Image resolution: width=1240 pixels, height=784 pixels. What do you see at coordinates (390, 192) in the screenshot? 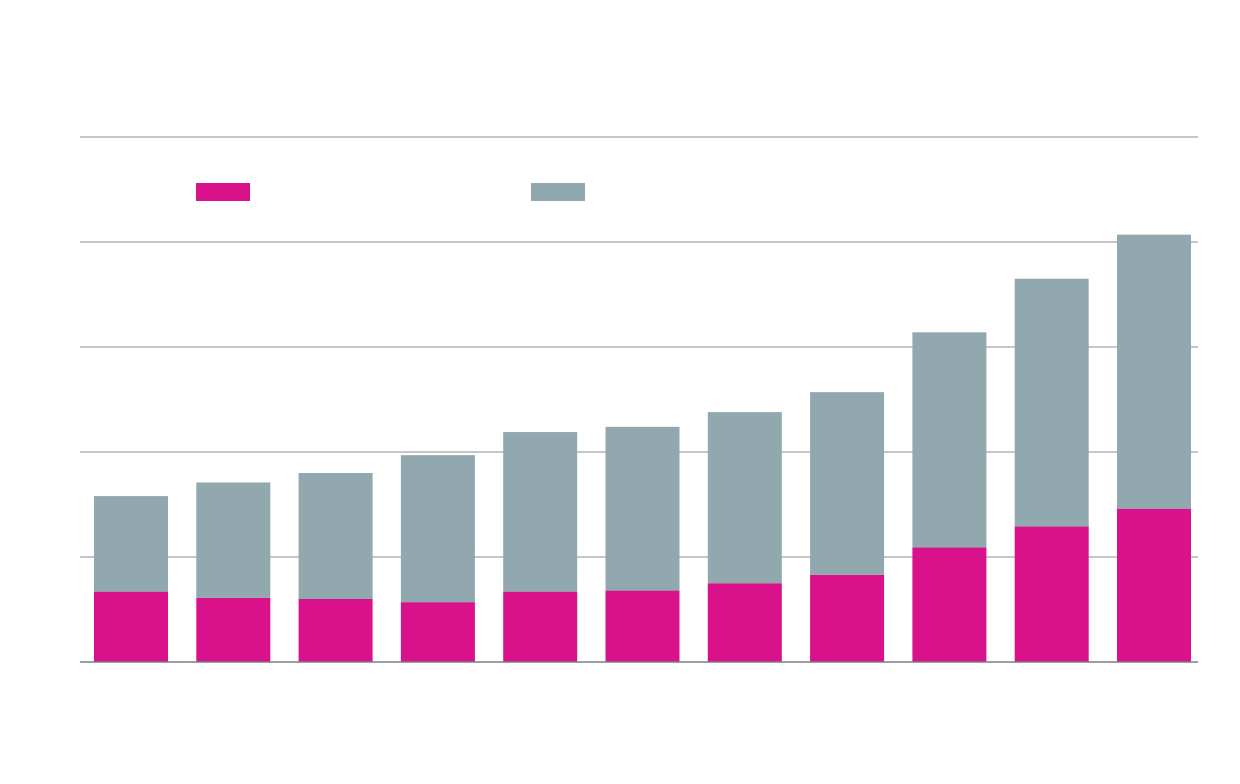
I see `legend` at bounding box center [390, 192].